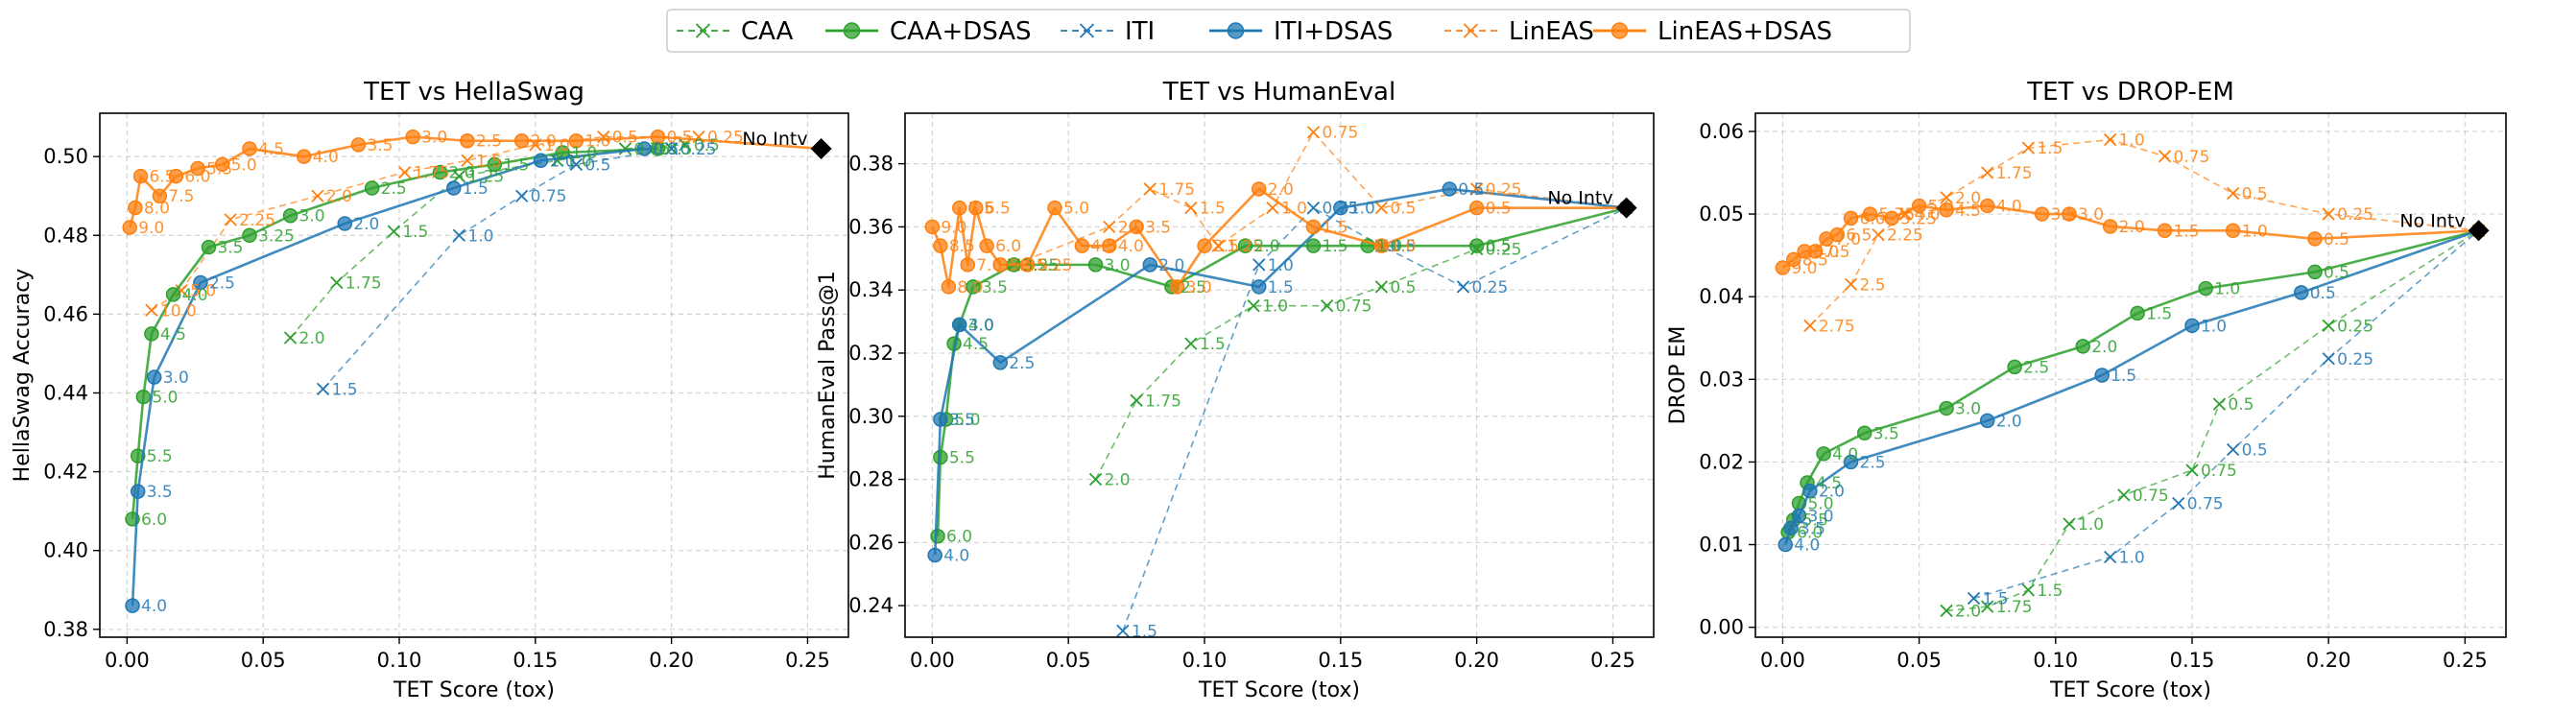  I want to click on y-tick-label: 0.50, so click(65, 156).